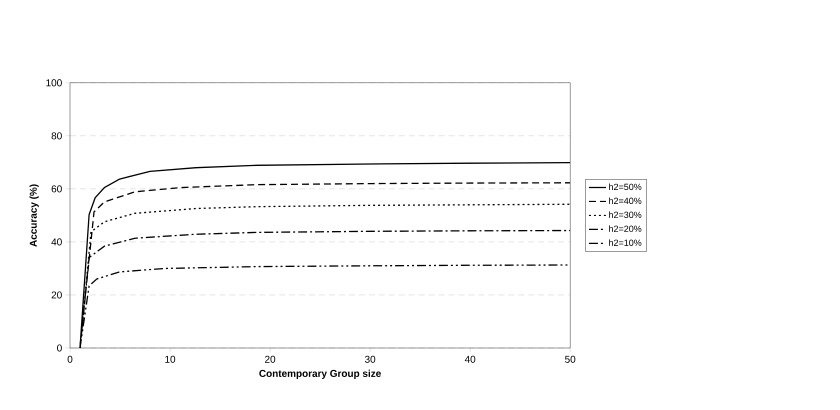 The image size is (840, 410). I want to click on y-tick-label: 0, so click(59, 348).